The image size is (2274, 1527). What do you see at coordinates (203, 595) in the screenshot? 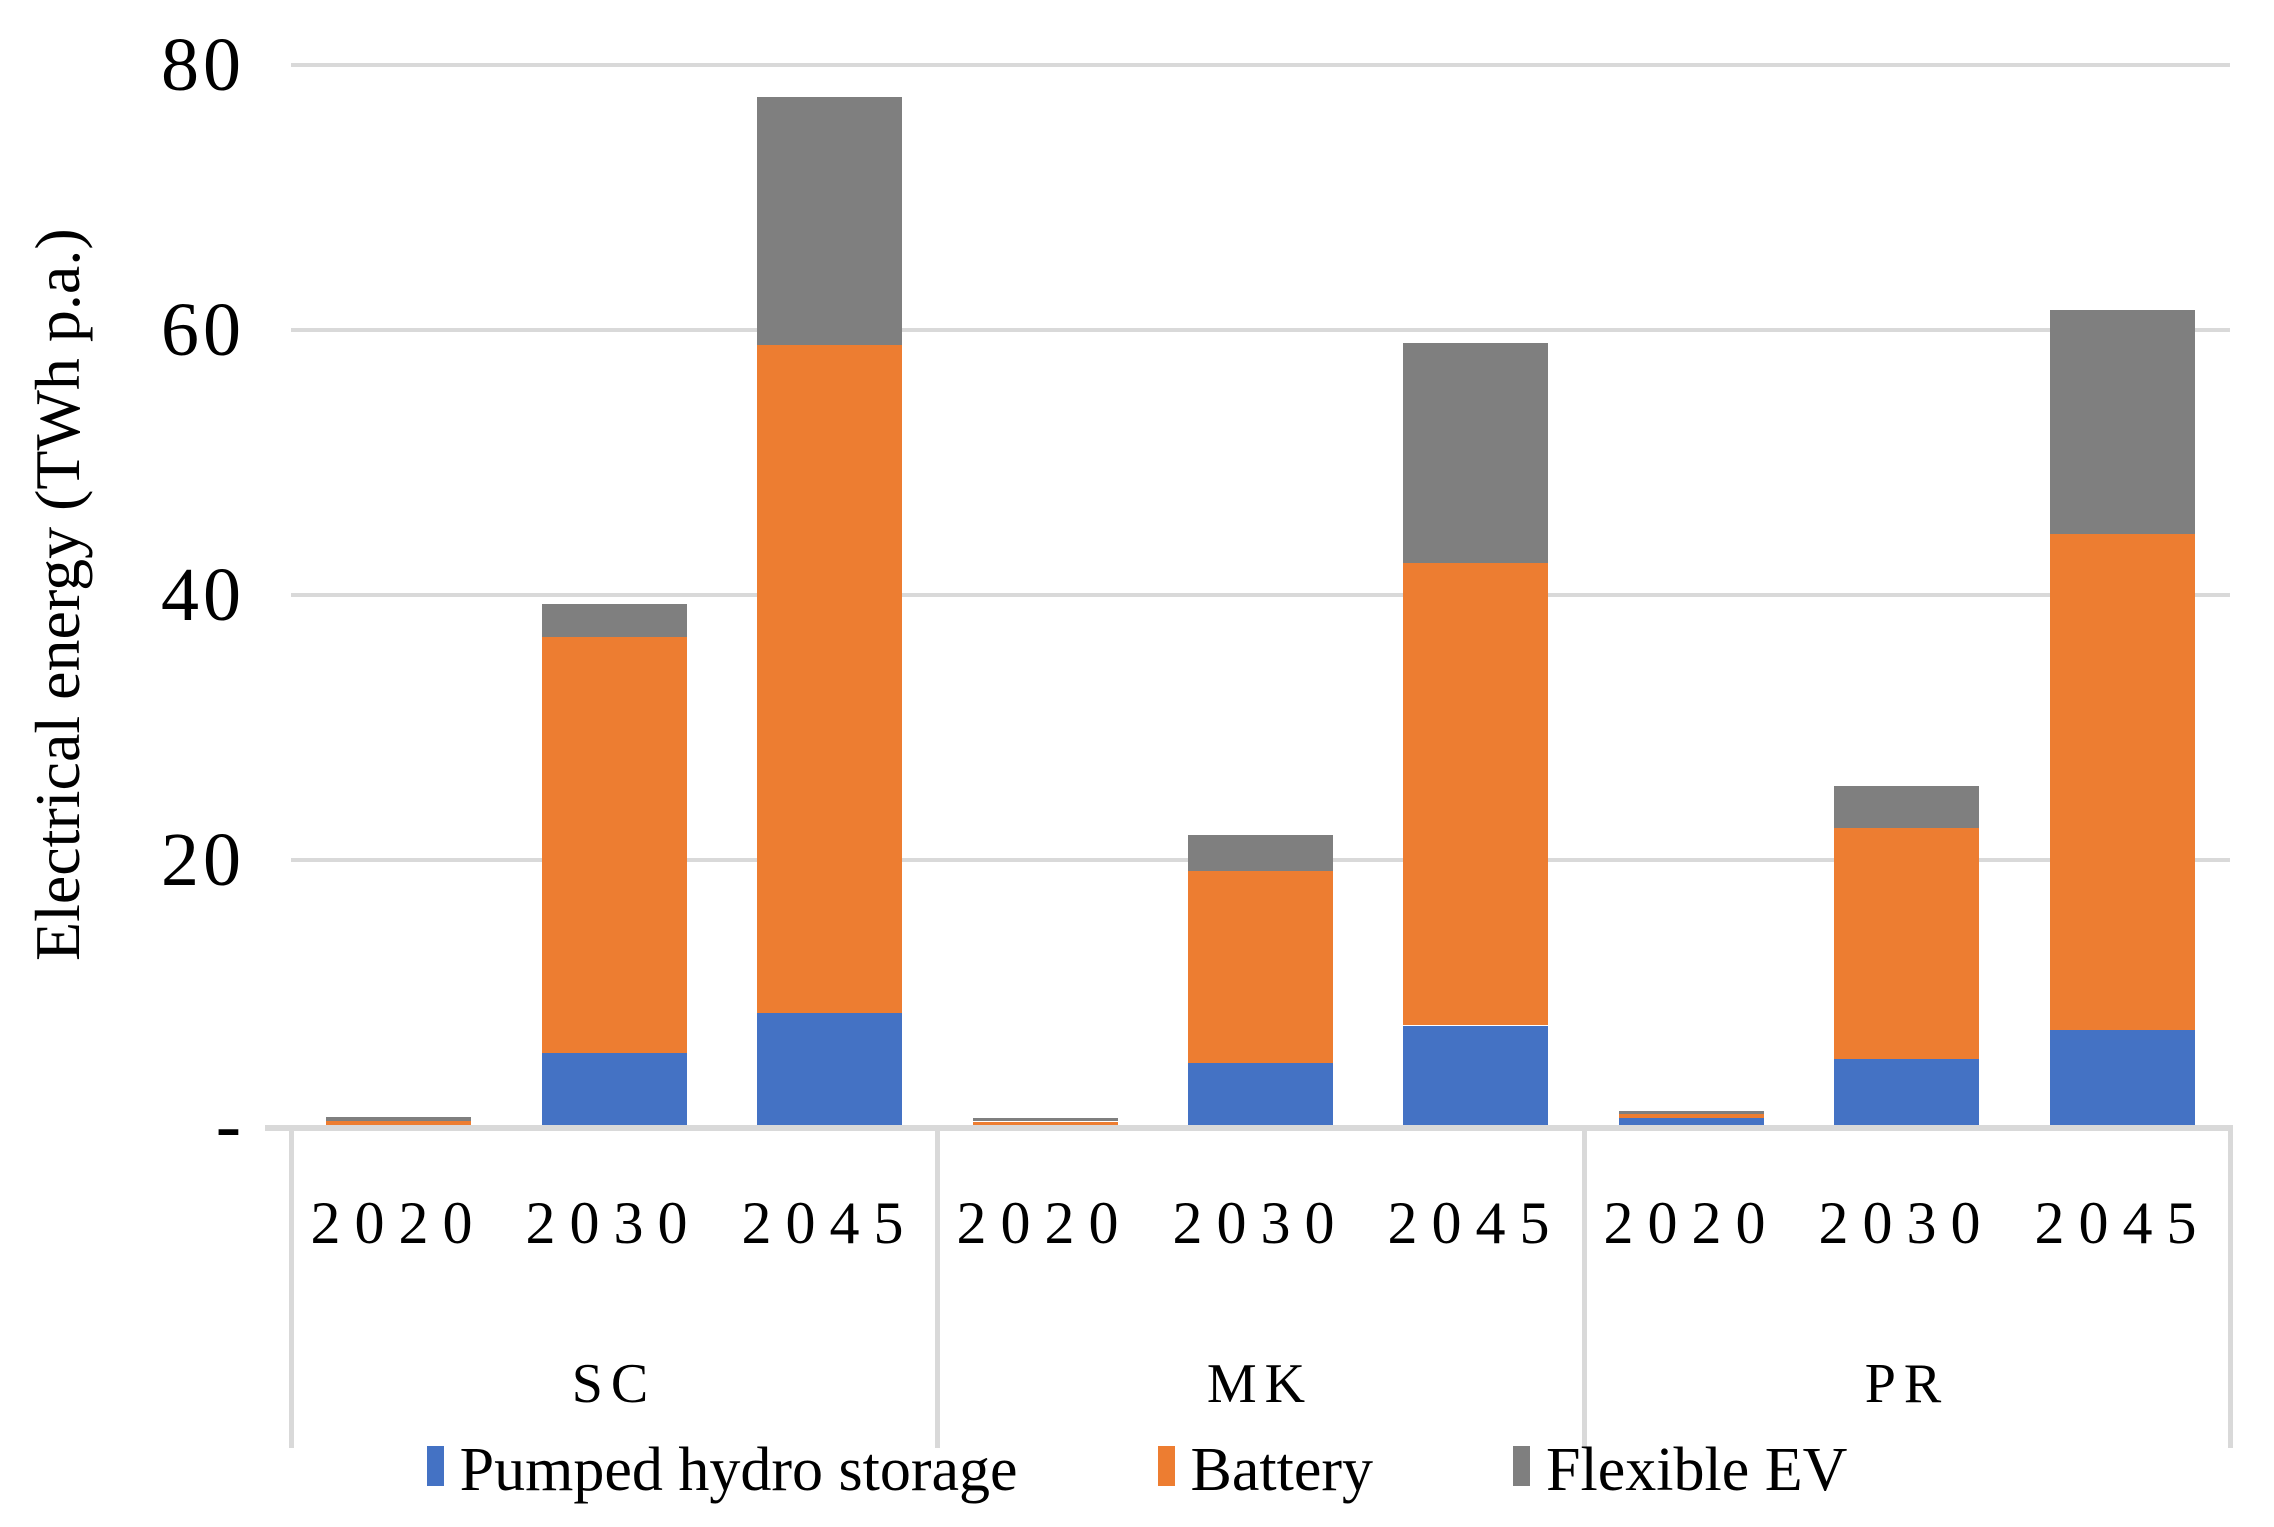
I see `y-tick-label: 40` at bounding box center [203, 595].